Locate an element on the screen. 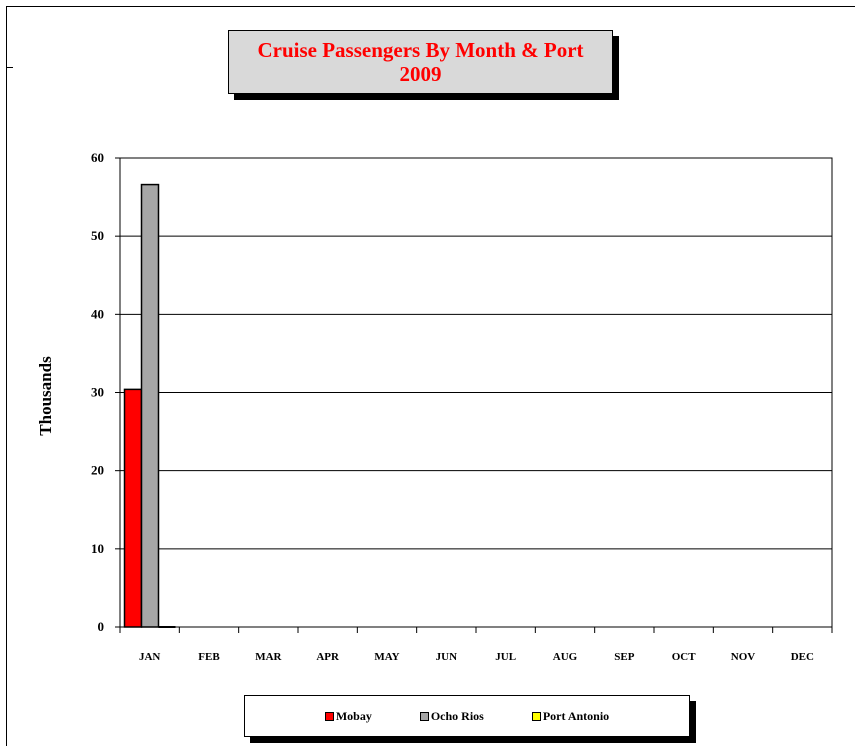 This screenshot has height=746, width=857. legend-item-mobay: Mobay is located at coordinates (348, 716).